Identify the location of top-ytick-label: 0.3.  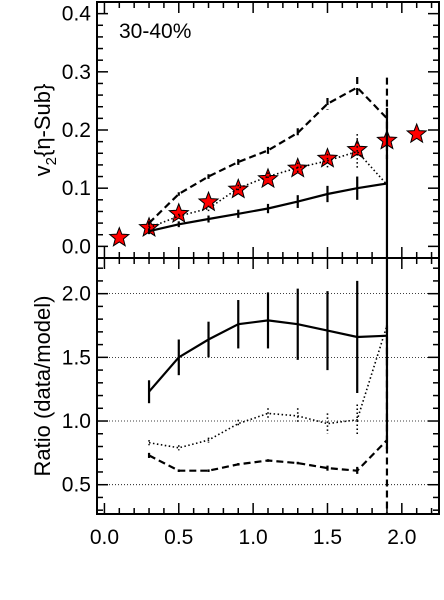
(76, 72).